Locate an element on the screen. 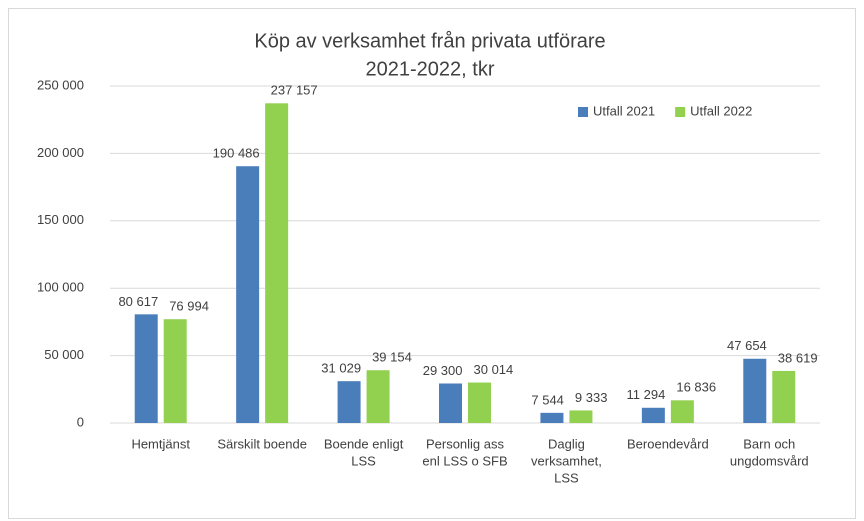  data-label: 190 486 is located at coordinates (236, 153).